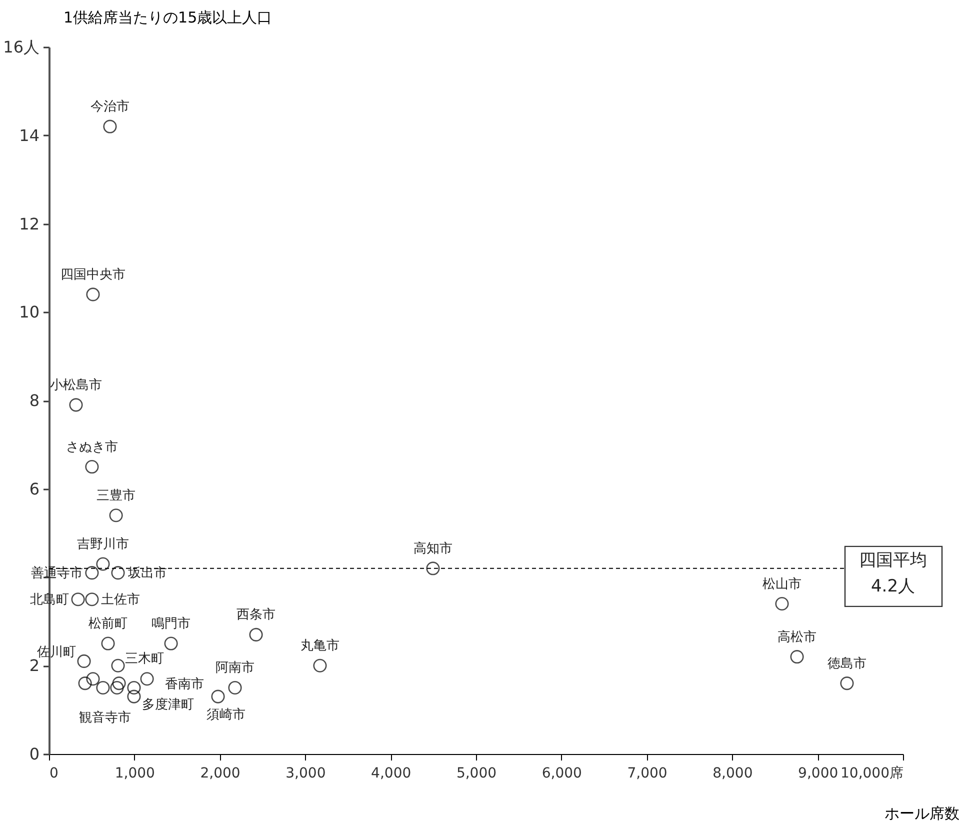  Describe the element at coordinates (226, 715) in the screenshot. I see `annotation: 須崎市` at that location.